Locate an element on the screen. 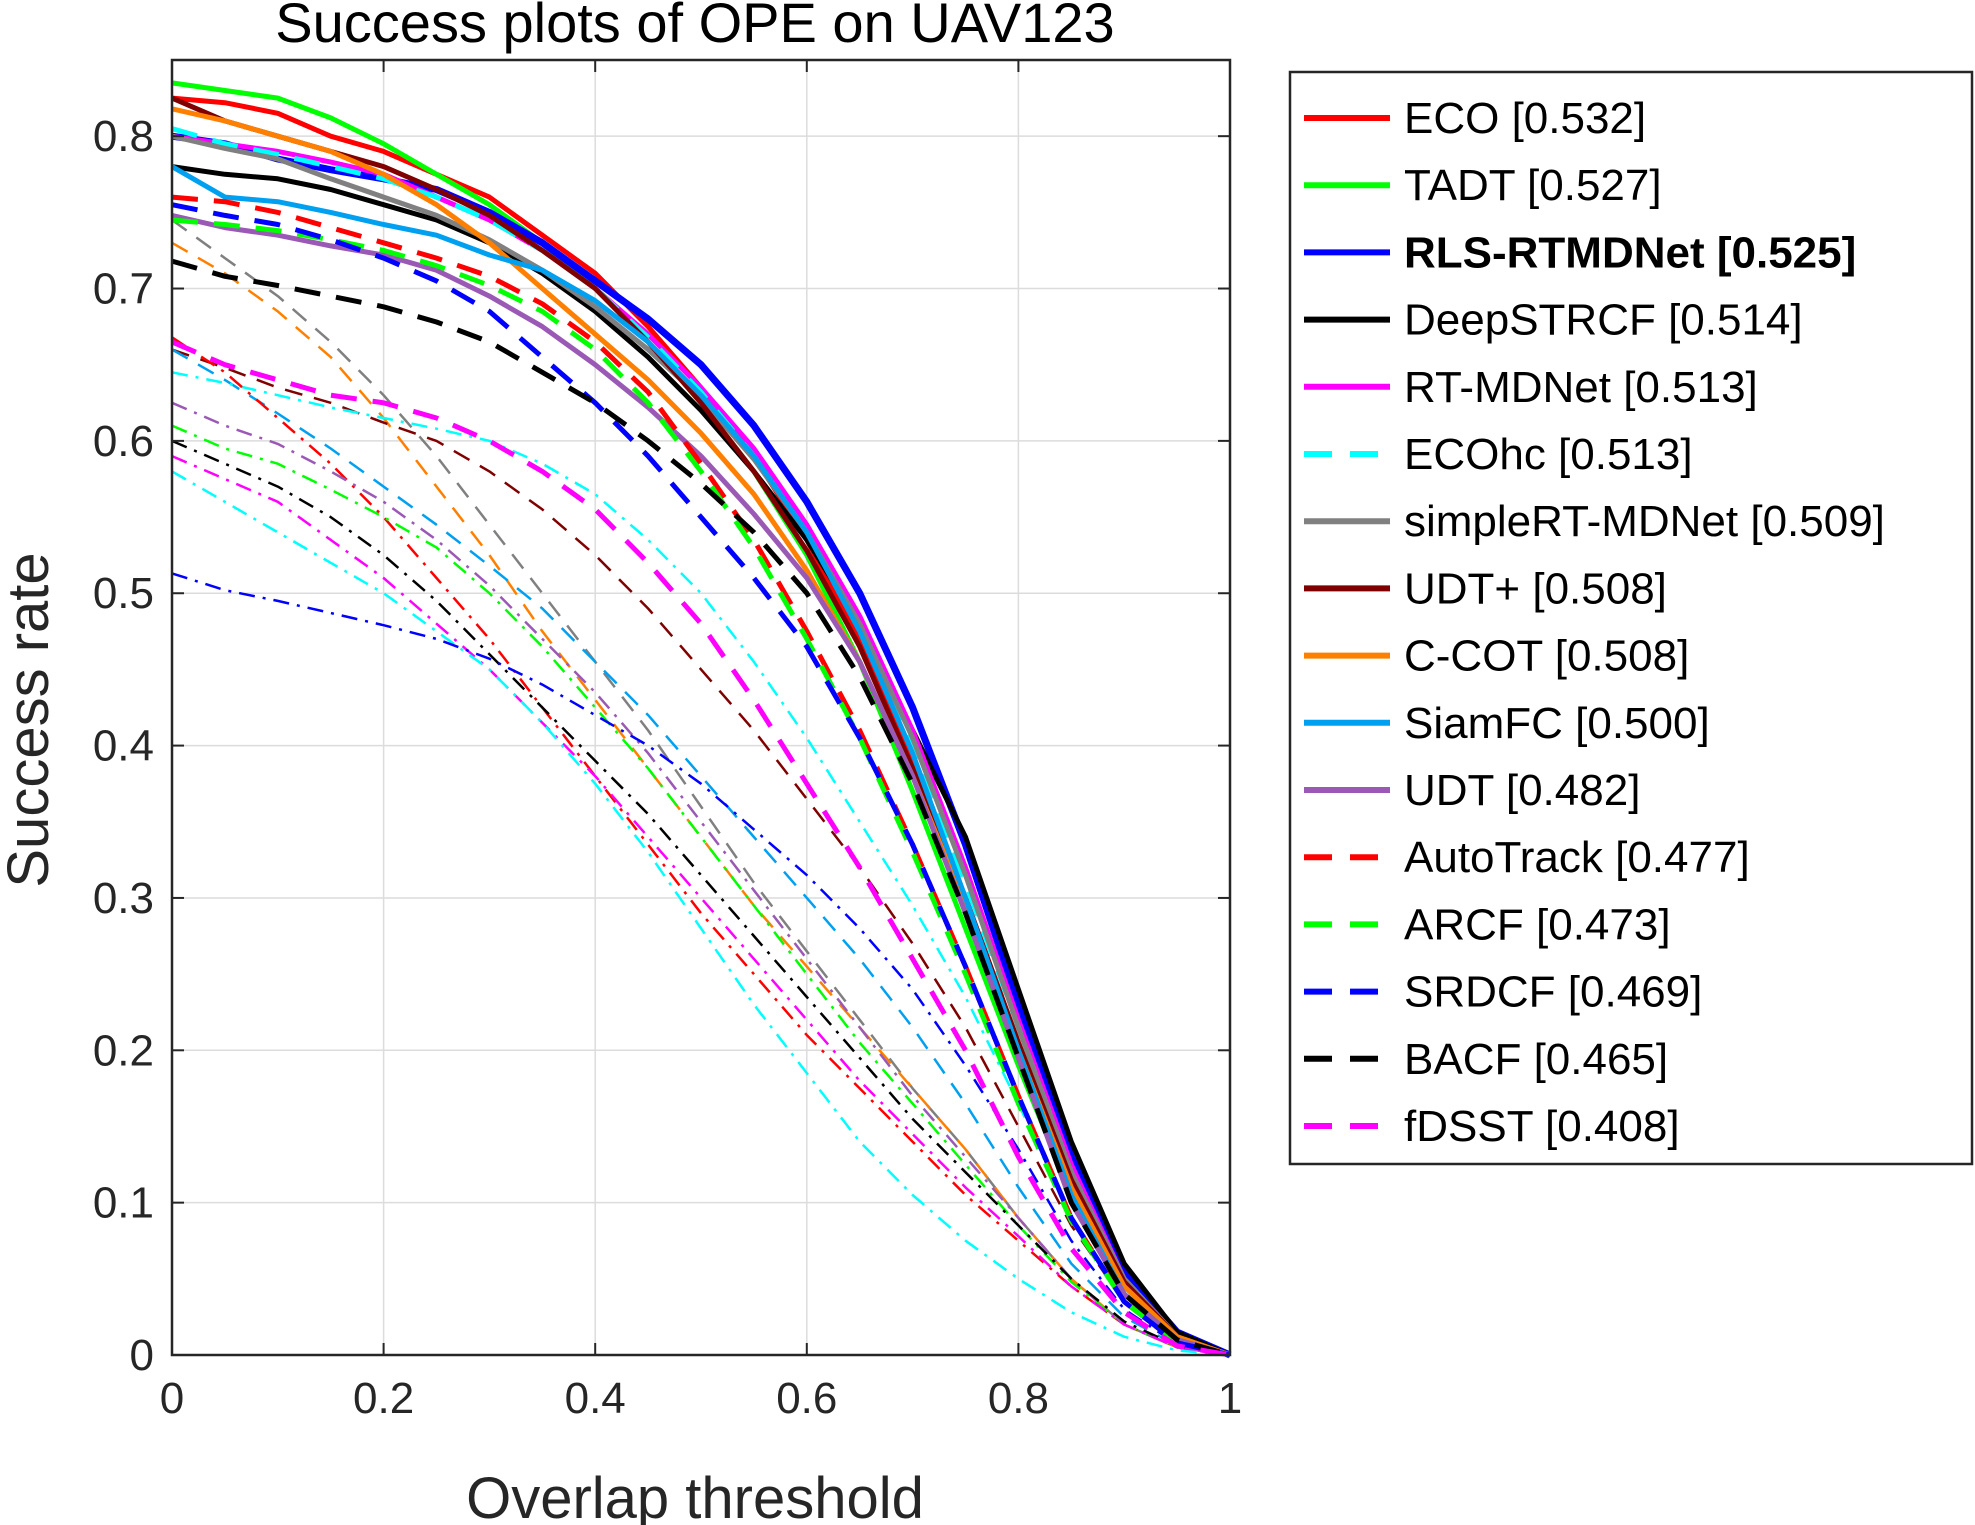 Image resolution: width=1975 pixels, height=1525 pixels. y-tick-label: 0.7 is located at coordinates (123, 289).